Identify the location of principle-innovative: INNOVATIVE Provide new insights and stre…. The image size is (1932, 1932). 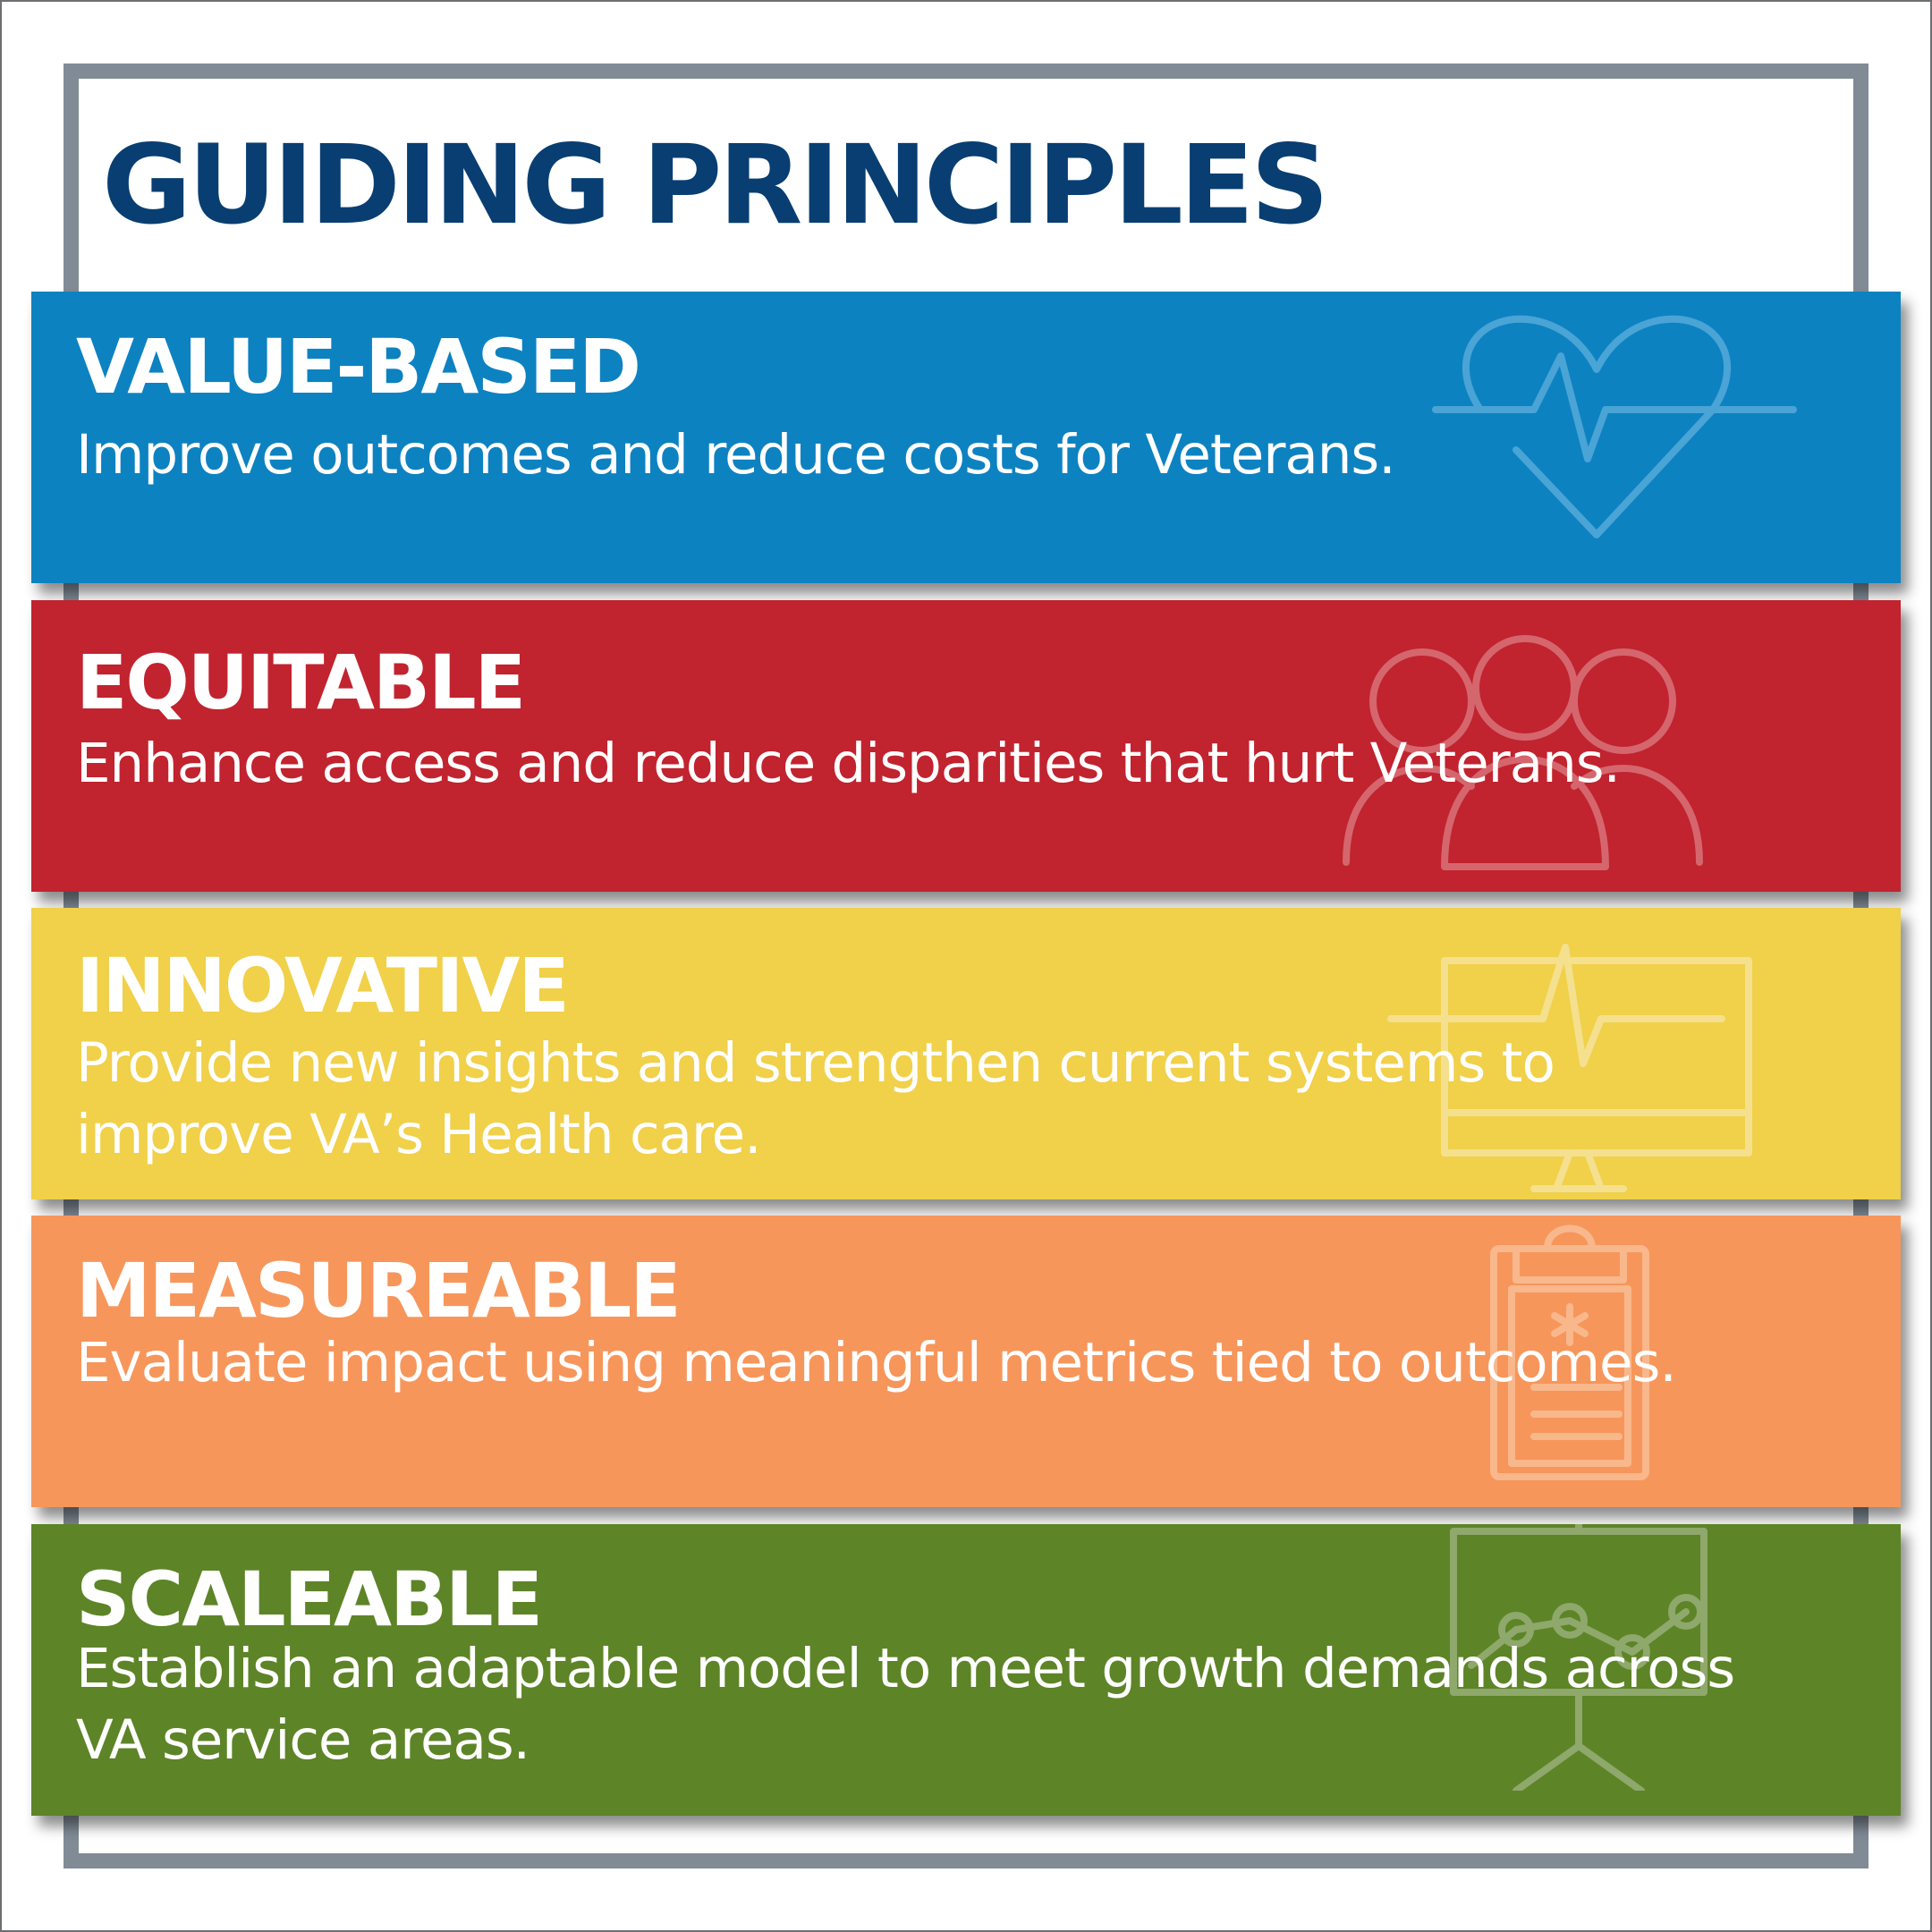
(966, 1053).